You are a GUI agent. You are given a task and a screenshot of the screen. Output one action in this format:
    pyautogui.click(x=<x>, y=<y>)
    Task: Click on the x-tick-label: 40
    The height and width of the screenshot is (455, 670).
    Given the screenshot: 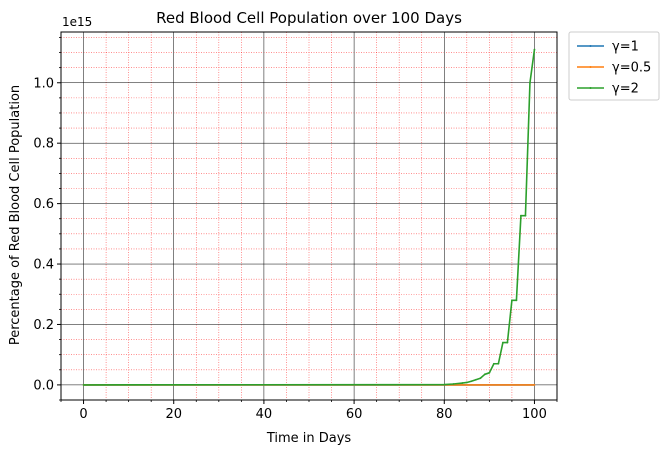 What is the action you would take?
    pyautogui.click(x=264, y=414)
    